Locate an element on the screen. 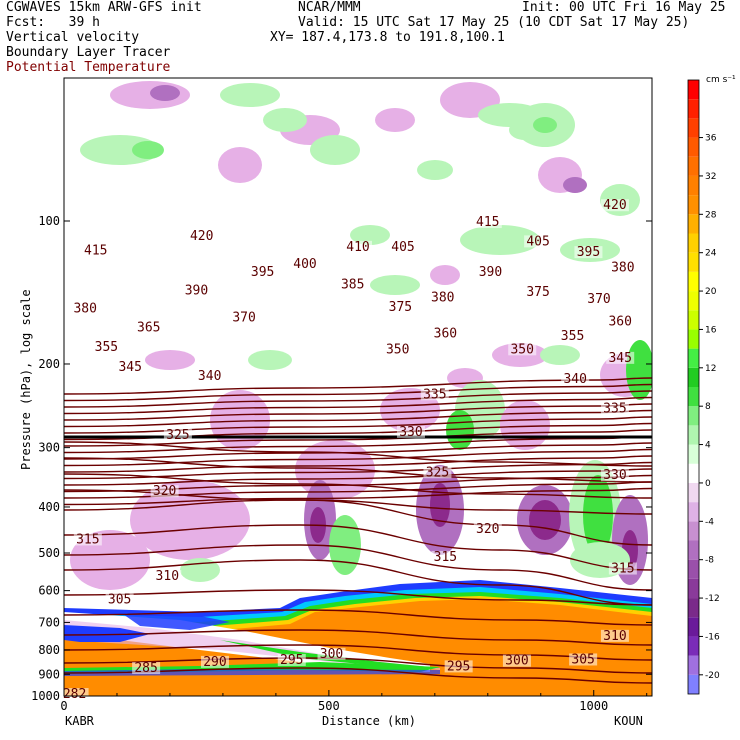 The width and height of the screenshot is (740, 740). y-tick-label: 900 is located at coordinates (49, 674).